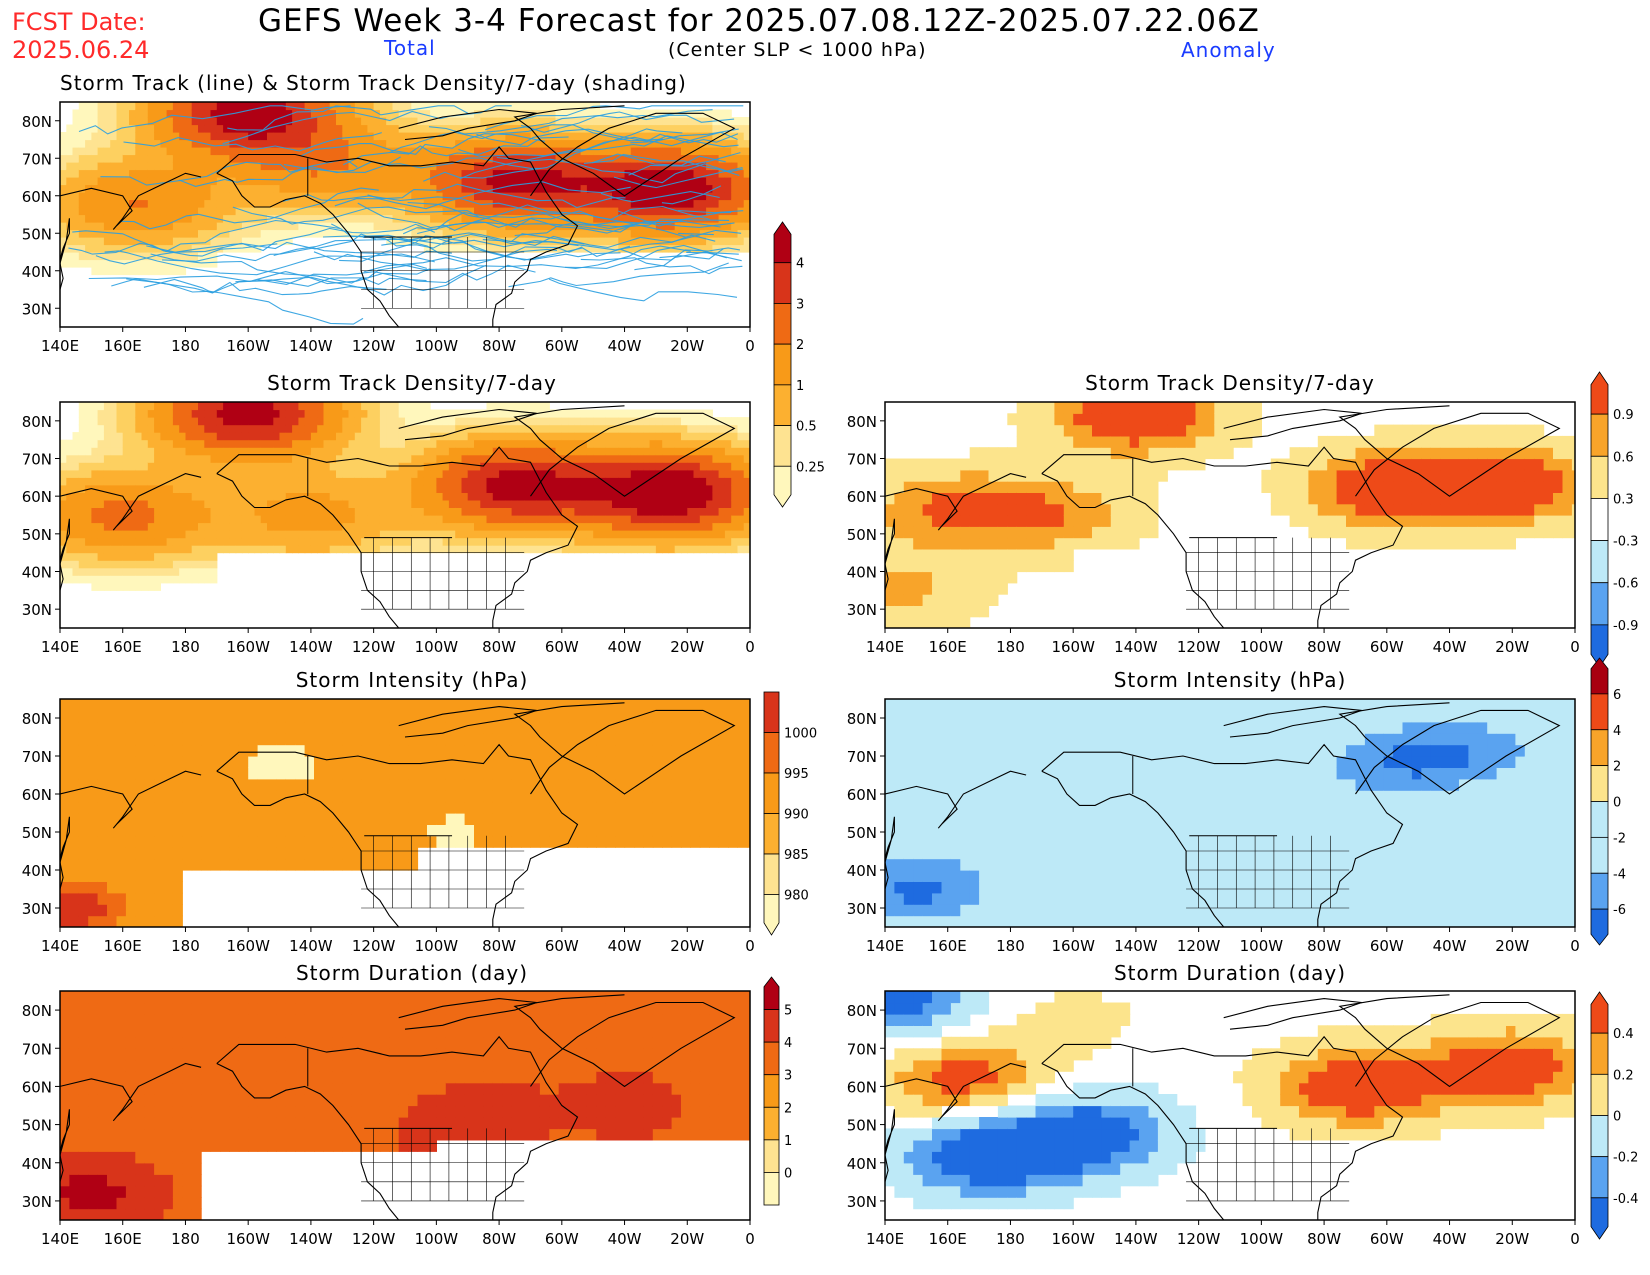 The height and width of the screenshot is (1275, 1650). What do you see at coordinates (311, 647) in the screenshot?
I see `lon-tick-label: 140W` at bounding box center [311, 647].